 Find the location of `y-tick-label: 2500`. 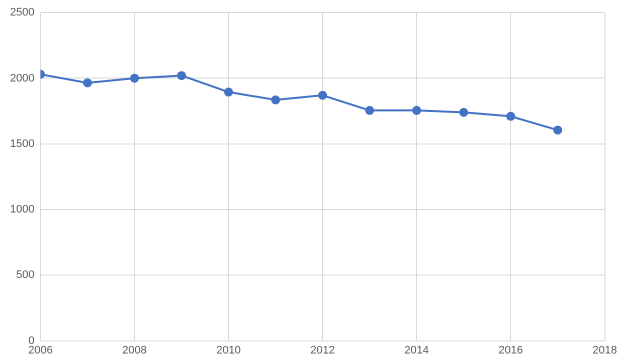

y-tick-label: 2500 is located at coordinates (22, 12).